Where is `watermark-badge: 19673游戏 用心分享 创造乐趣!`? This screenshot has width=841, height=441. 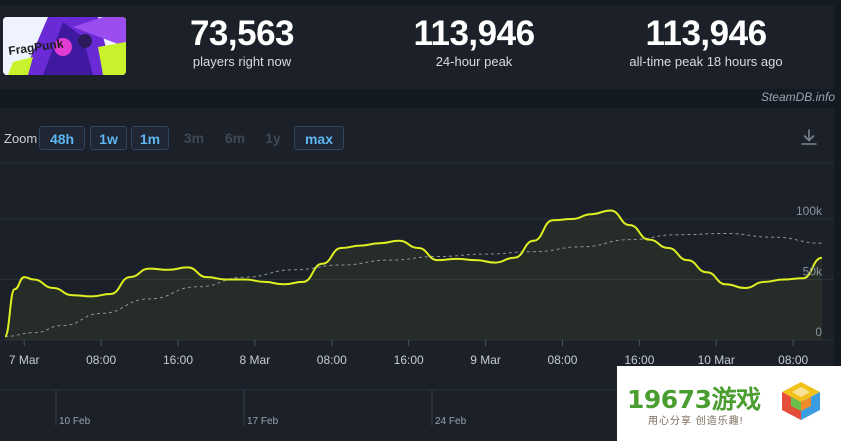 watermark-badge: 19673游戏 用心分享 创造乐趣! is located at coordinates (729, 403).